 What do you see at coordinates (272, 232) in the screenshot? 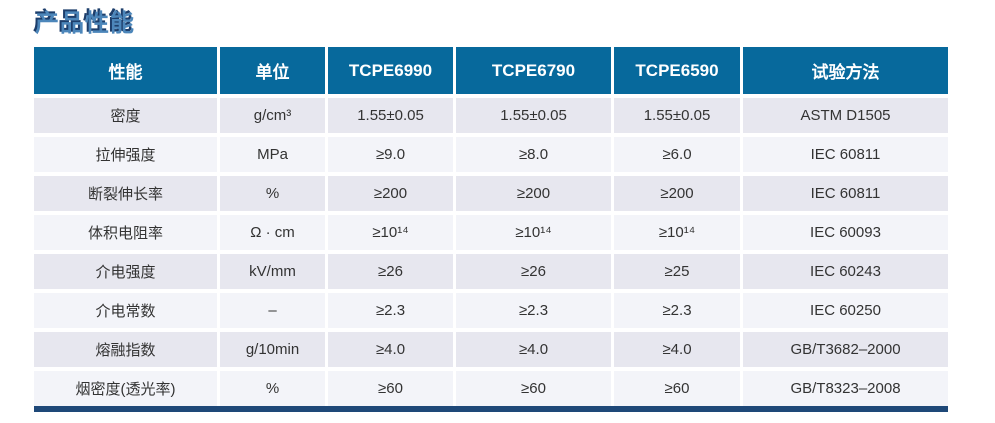
I see `unit-cell: Ω · cm` at bounding box center [272, 232].